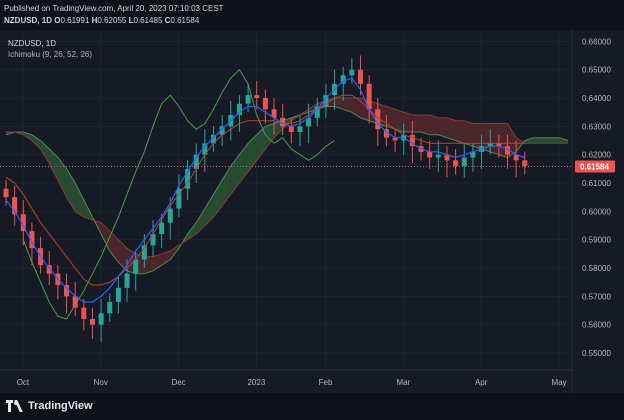 The image size is (624, 420). Describe the element at coordinates (596, 240) in the screenshot. I see `price-tick-label: 0.59000` at that location.